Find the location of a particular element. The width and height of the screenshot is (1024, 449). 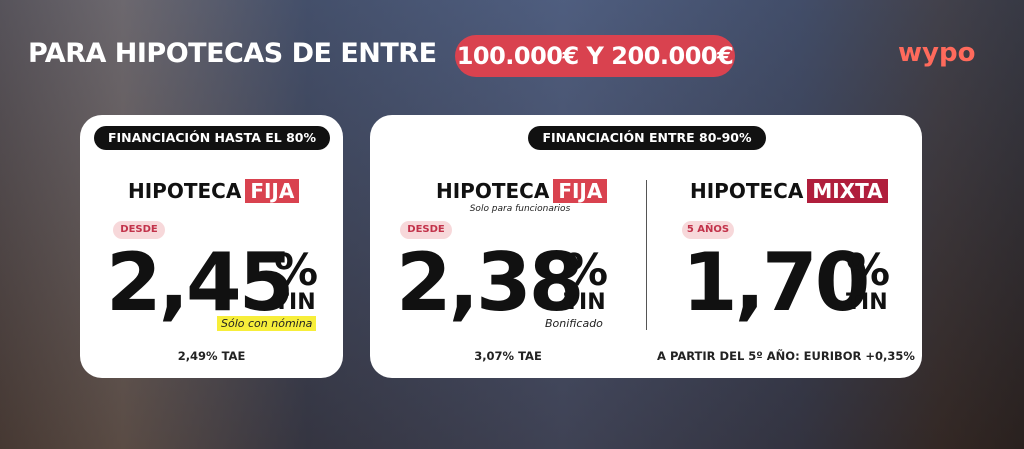

product: HIPOTECA MIXTA is located at coordinates (789, 191).